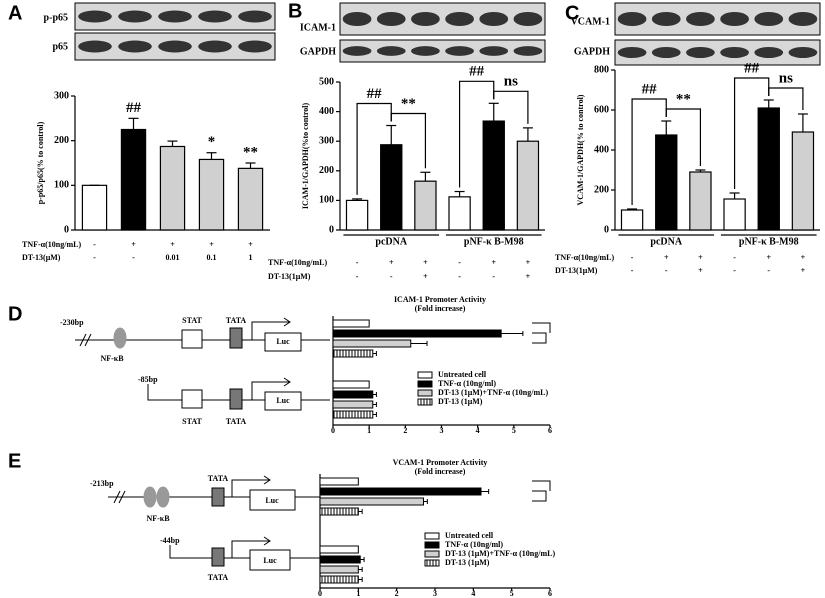  I want to click on treatment-label: TNF-α(10ng/mL), so click(297, 262).